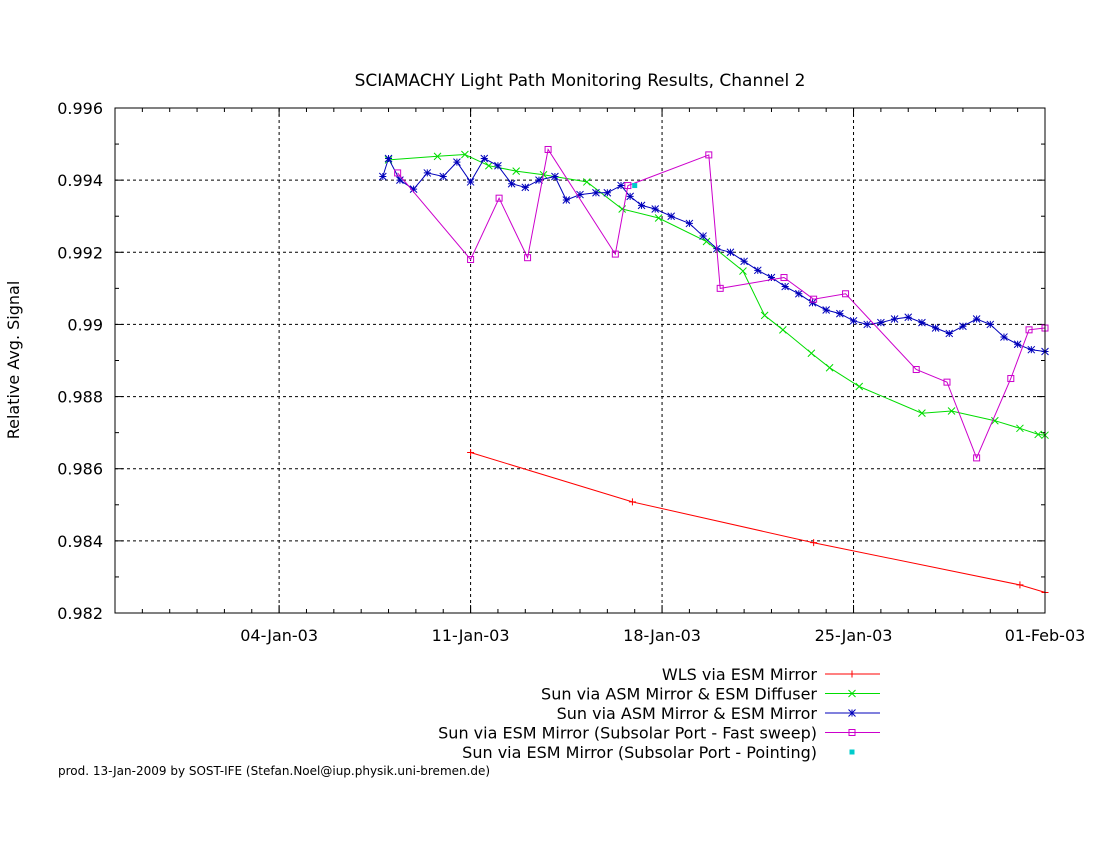  Describe the element at coordinates (80, 613) in the screenshot. I see `y-tick-label: 0.982` at that location.